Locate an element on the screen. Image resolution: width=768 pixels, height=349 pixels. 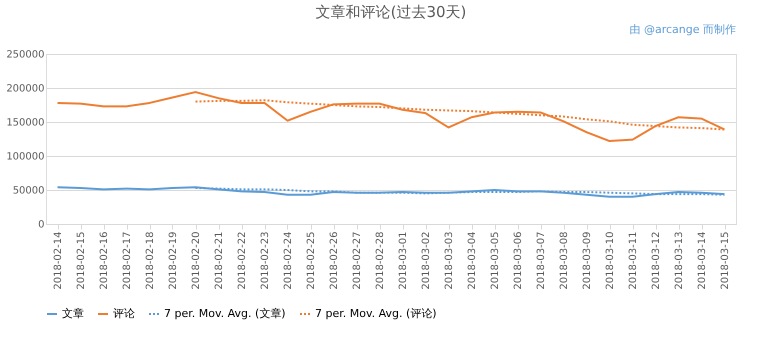
x-tick-label: 2018-03-12 is located at coordinates (656, 261).